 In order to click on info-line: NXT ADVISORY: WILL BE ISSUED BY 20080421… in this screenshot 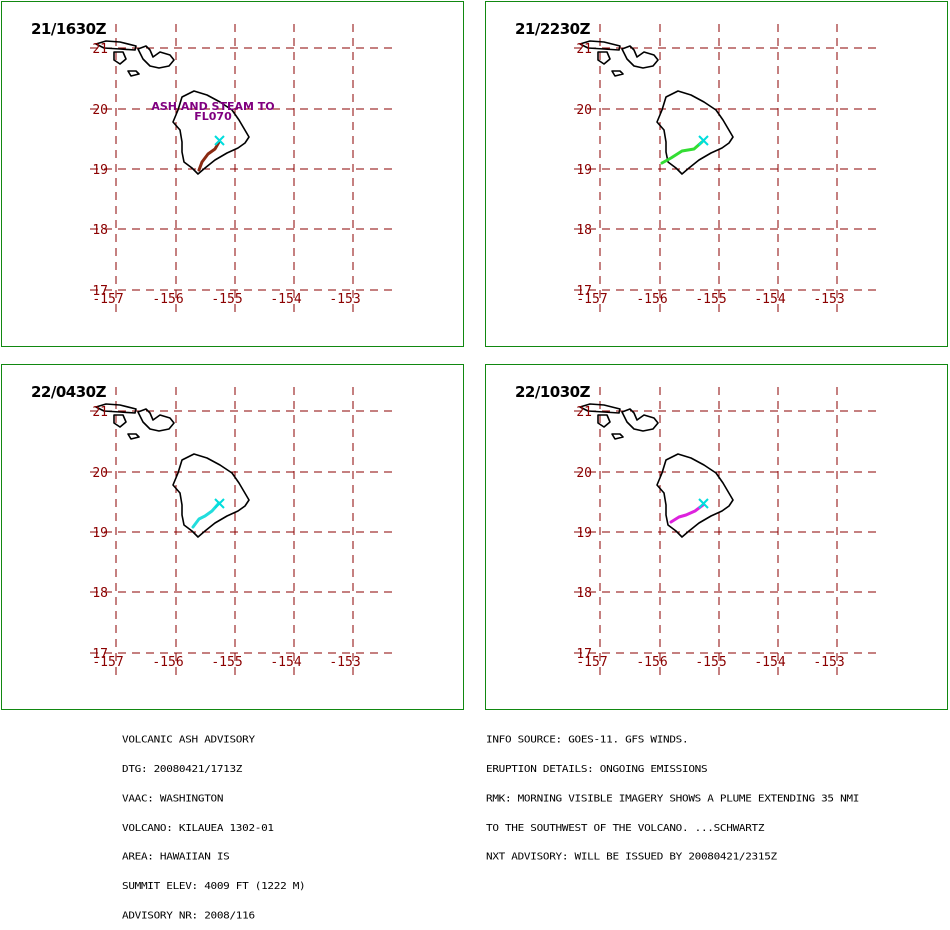, I will do `click(631, 856)`.